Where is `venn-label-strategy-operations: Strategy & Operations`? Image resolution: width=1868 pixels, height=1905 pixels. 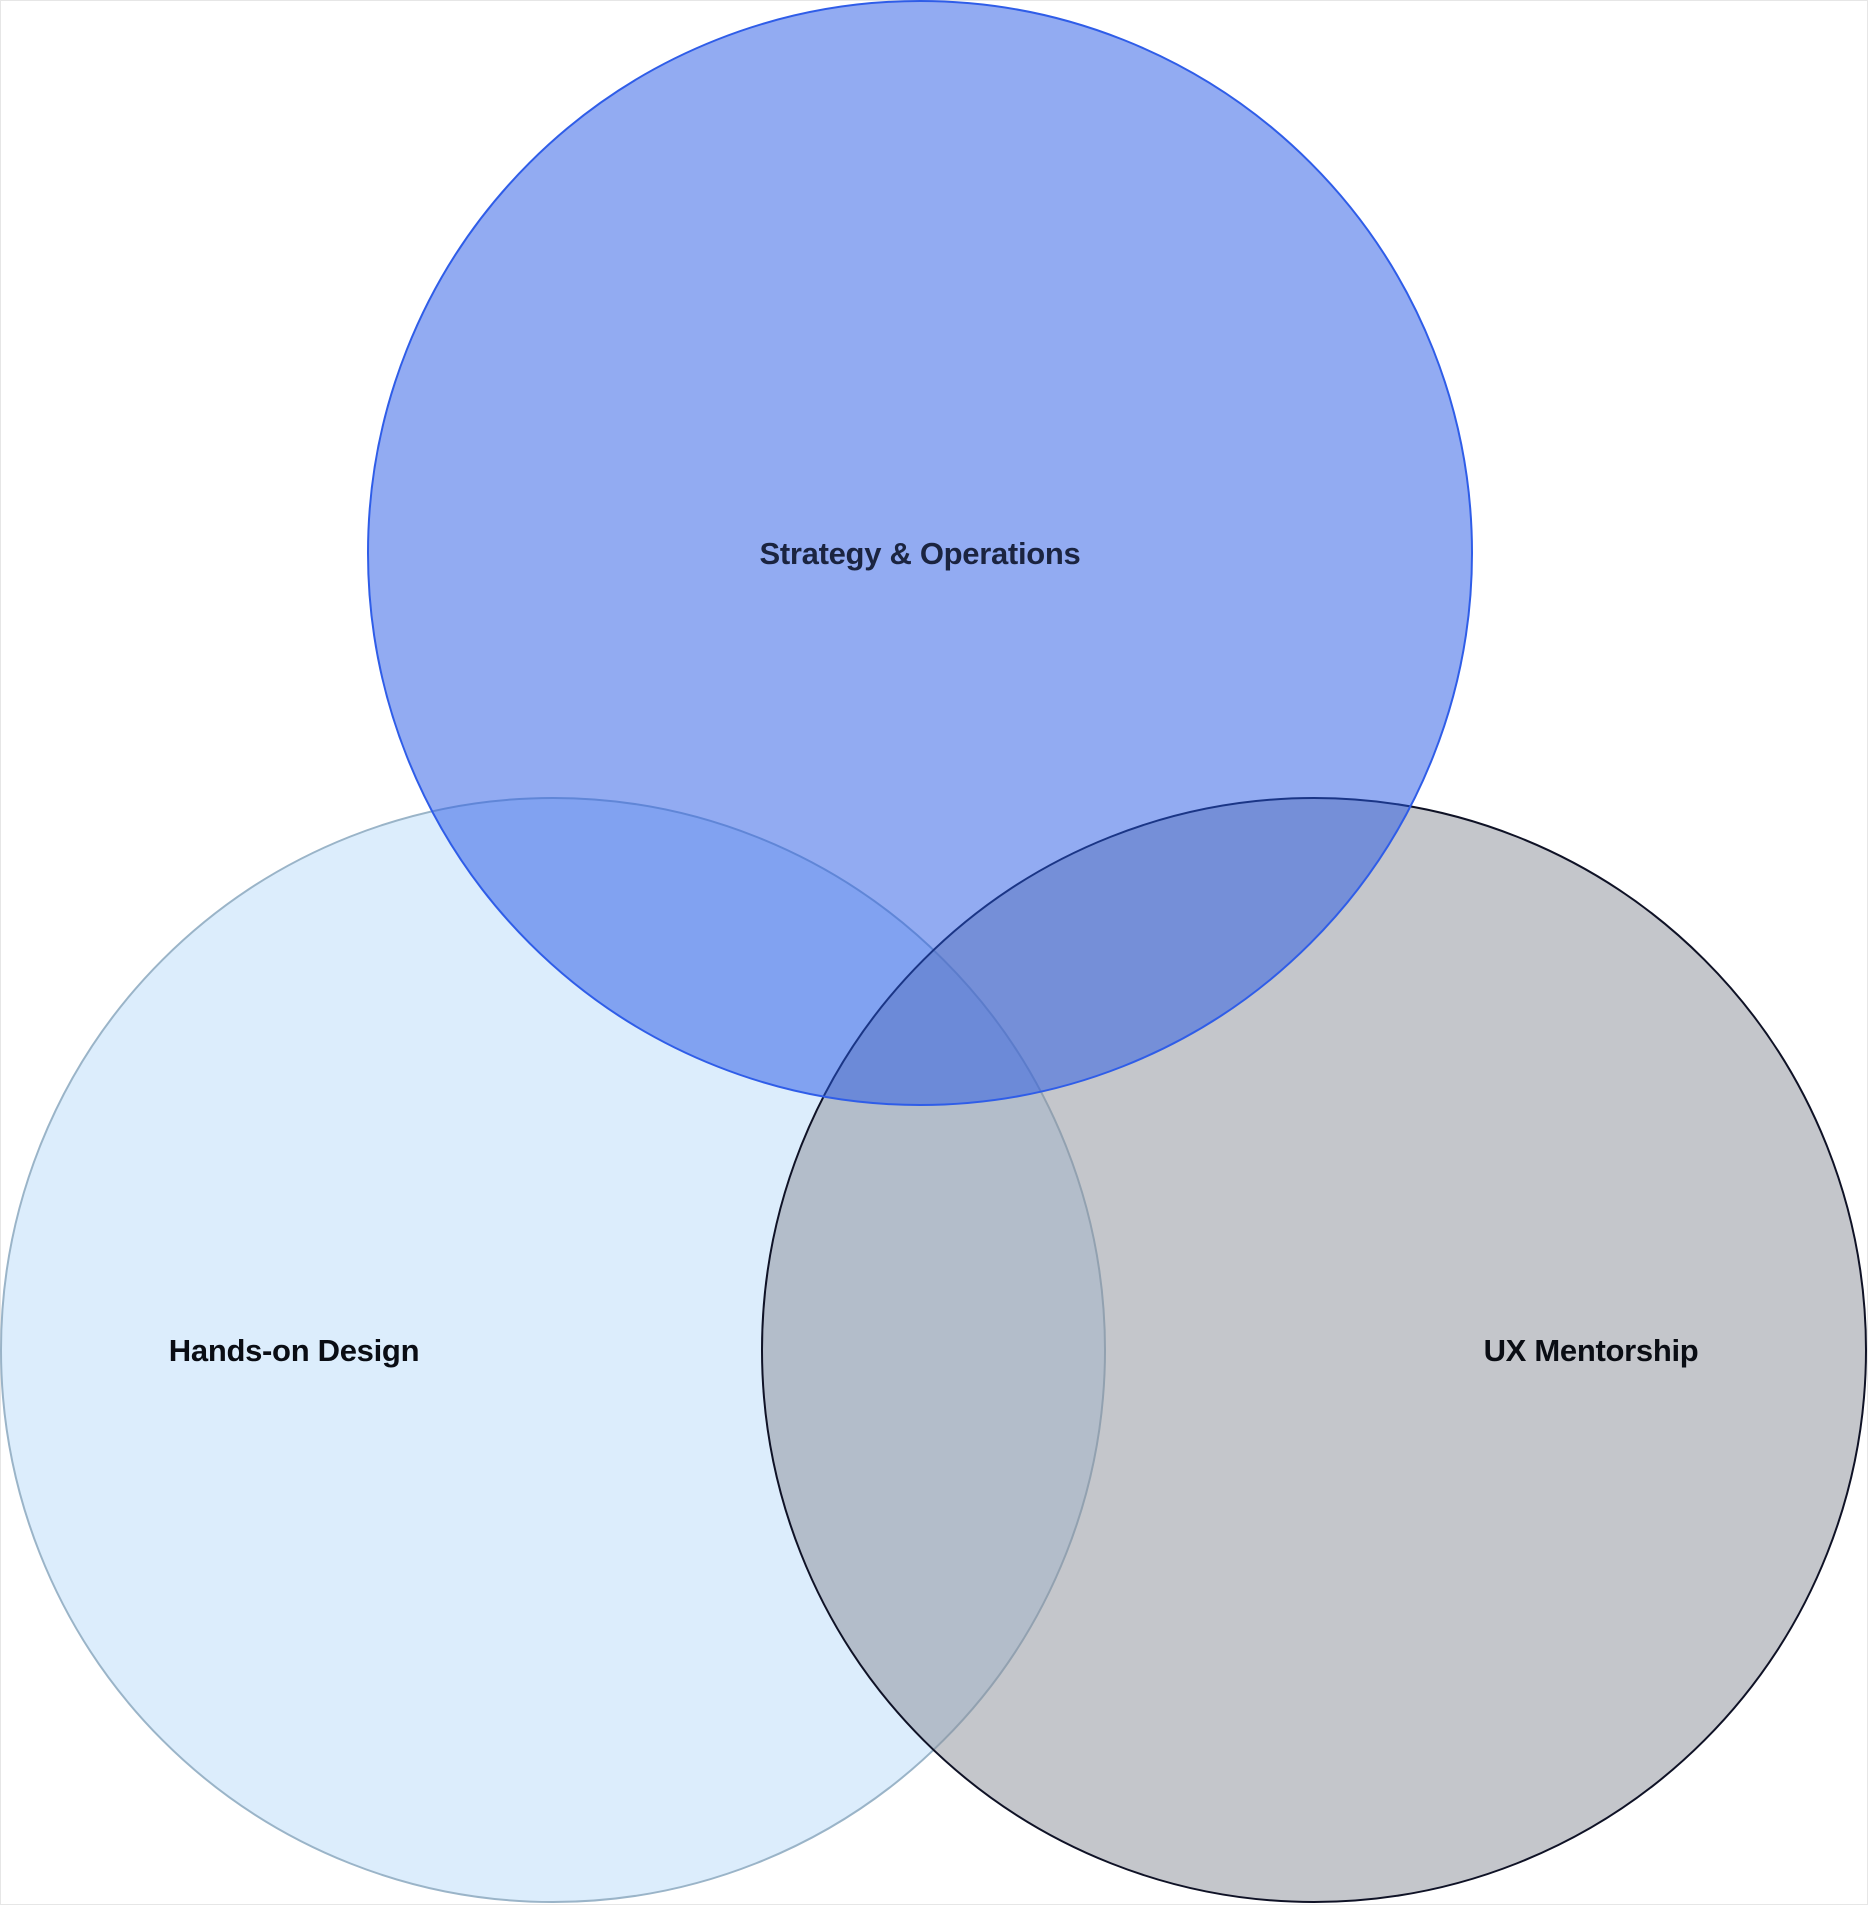 venn-label-strategy-operations: Strategy & Operations is located at coordinates (919, 553).